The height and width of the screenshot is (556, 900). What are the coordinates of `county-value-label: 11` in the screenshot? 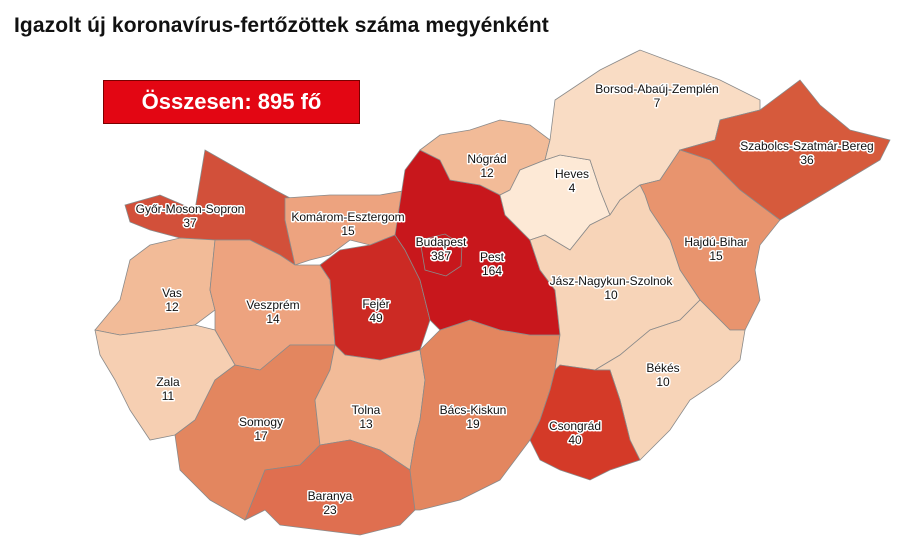 It's located at (168, 396).